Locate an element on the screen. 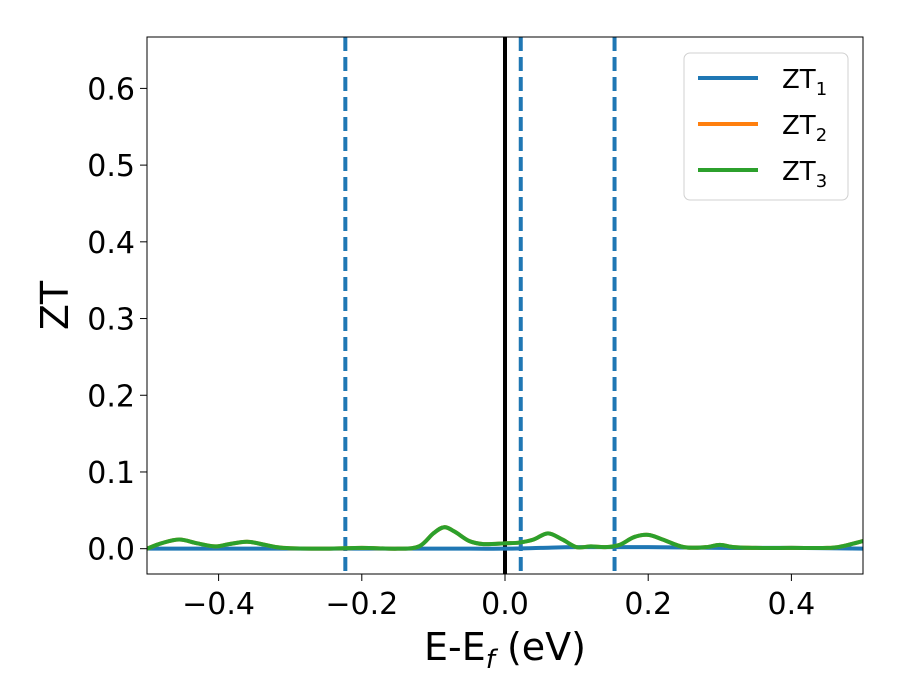 Image resolution: width=900 pixels, height=700 pixels. y-tick-label: 0.0 is located at coordinates (111, 550).